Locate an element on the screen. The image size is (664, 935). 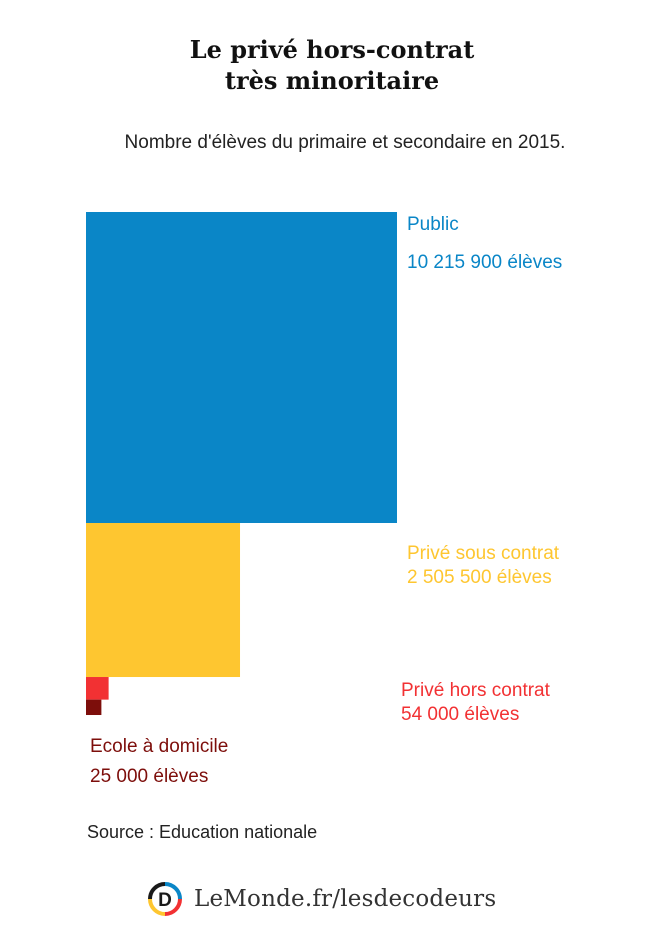
label-prive-sous-contrat: Privé sous contrat 2 505 500 élèves is located at coordinates (483, 566).